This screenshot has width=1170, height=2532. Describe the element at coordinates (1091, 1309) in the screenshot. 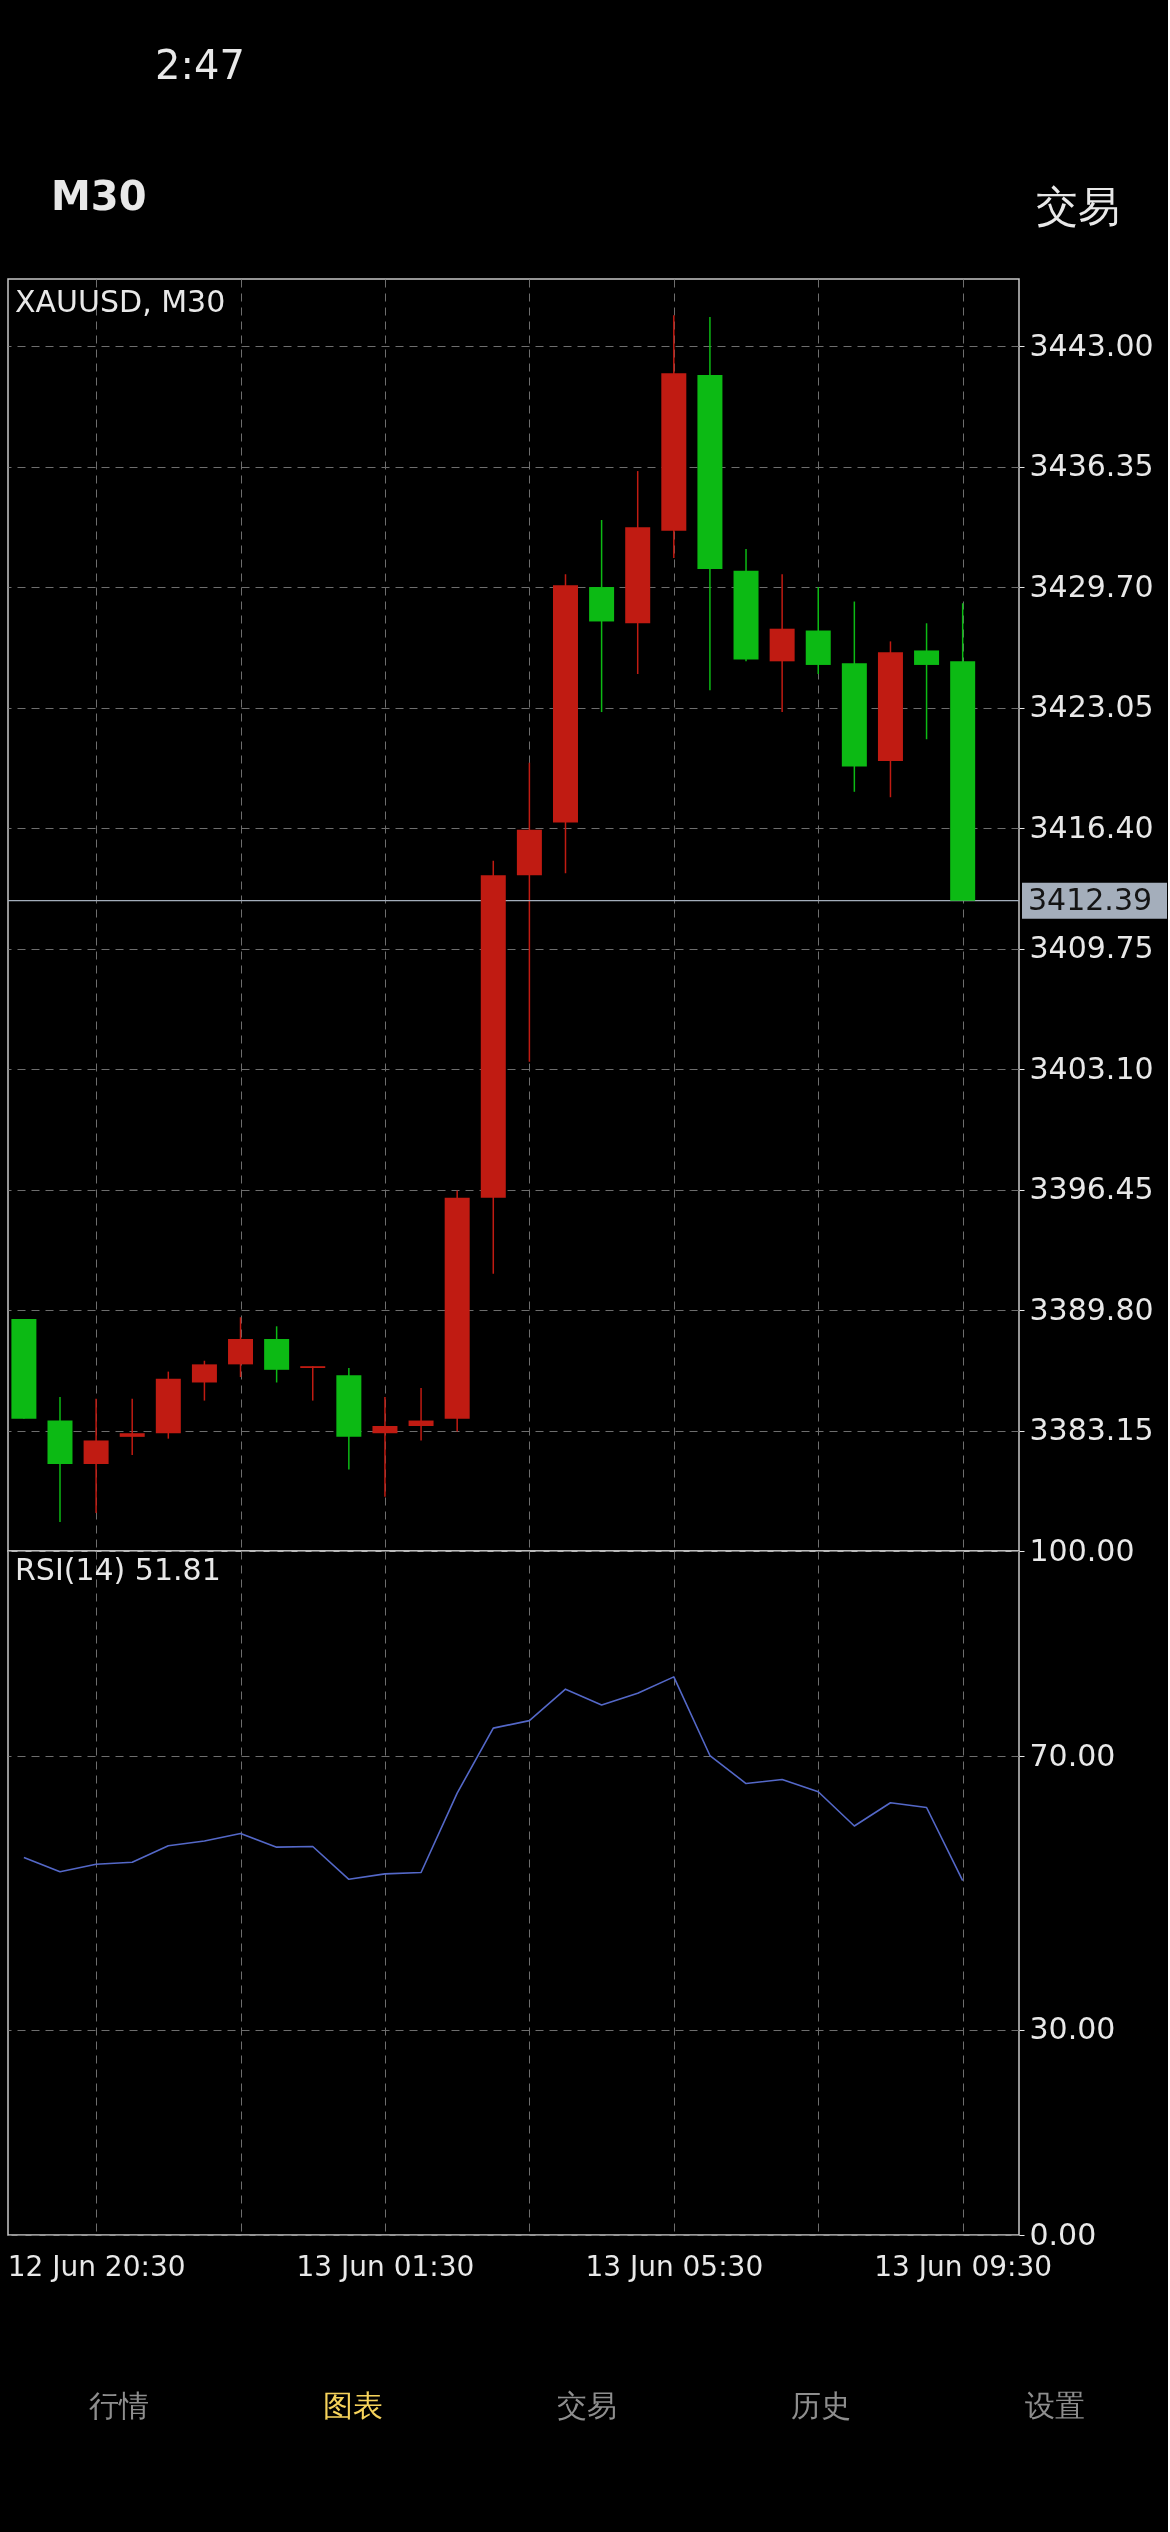

I see `y-tick-label: 3389.80` at that location.